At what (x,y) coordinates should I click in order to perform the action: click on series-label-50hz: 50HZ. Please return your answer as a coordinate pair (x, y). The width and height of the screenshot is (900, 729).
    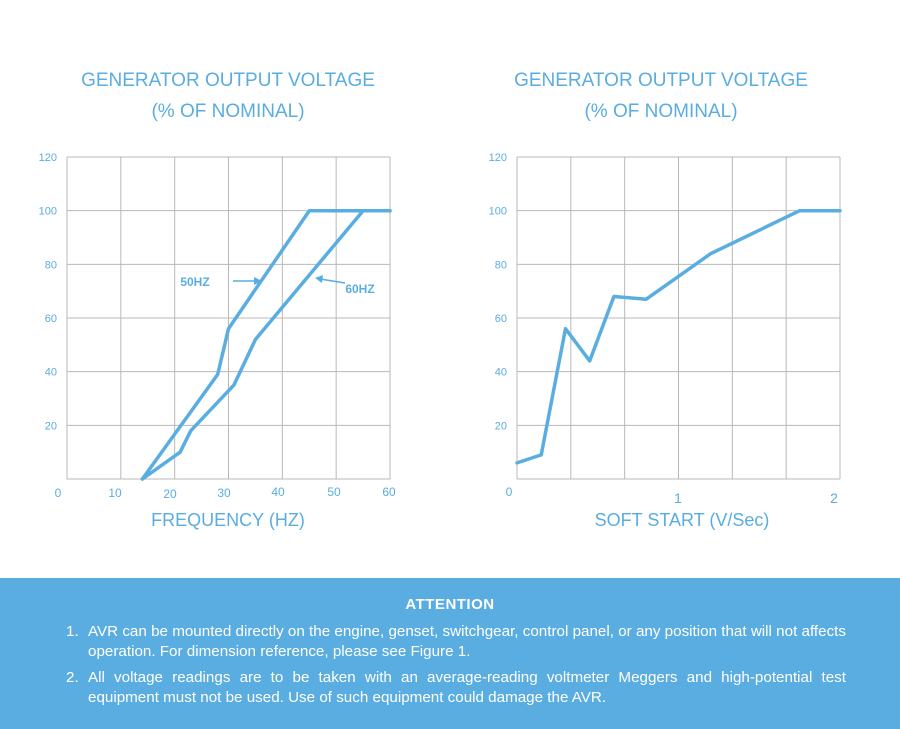
    Looking at the image, I should click on (194, 282).